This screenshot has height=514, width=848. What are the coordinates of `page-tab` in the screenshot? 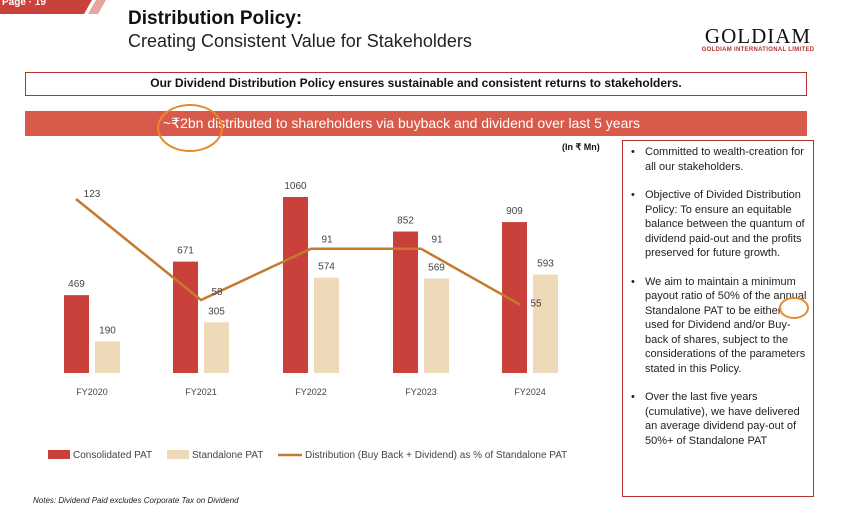 It's located at (53, 7).